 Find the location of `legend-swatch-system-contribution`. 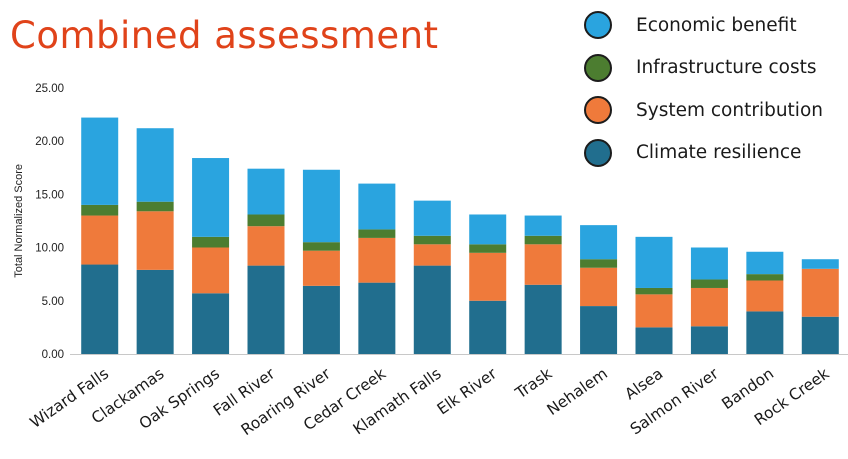

legend-swatch-system-contribution is located at coordinates (598, 110).